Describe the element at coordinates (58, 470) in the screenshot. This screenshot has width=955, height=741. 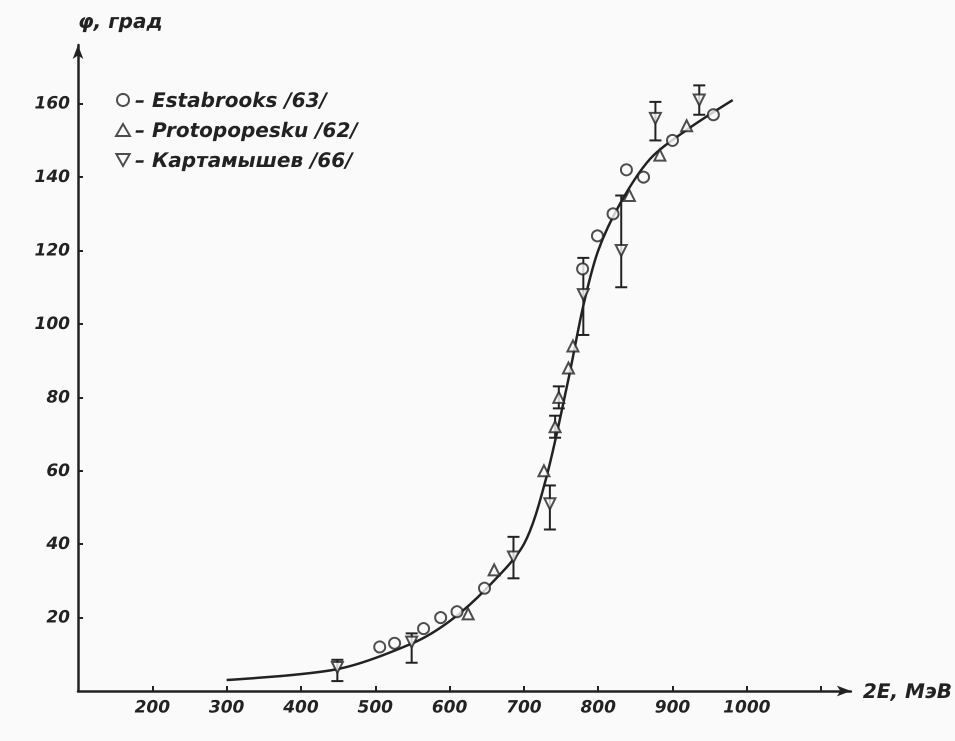
I see `y-tick-label: 60` at that location.